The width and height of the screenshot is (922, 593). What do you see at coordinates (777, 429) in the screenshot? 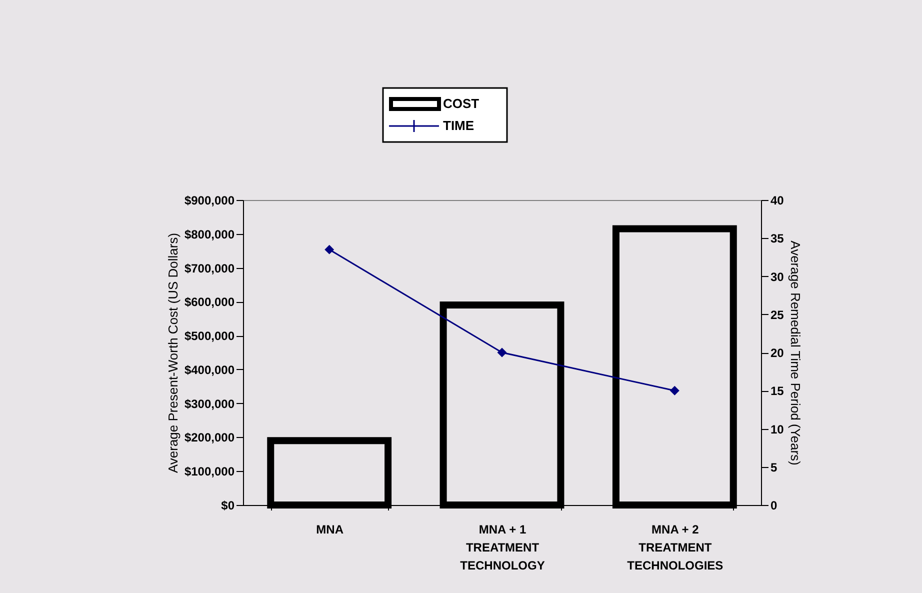
I see `y2-tick-label: 10` at bounding box center [777, 429].